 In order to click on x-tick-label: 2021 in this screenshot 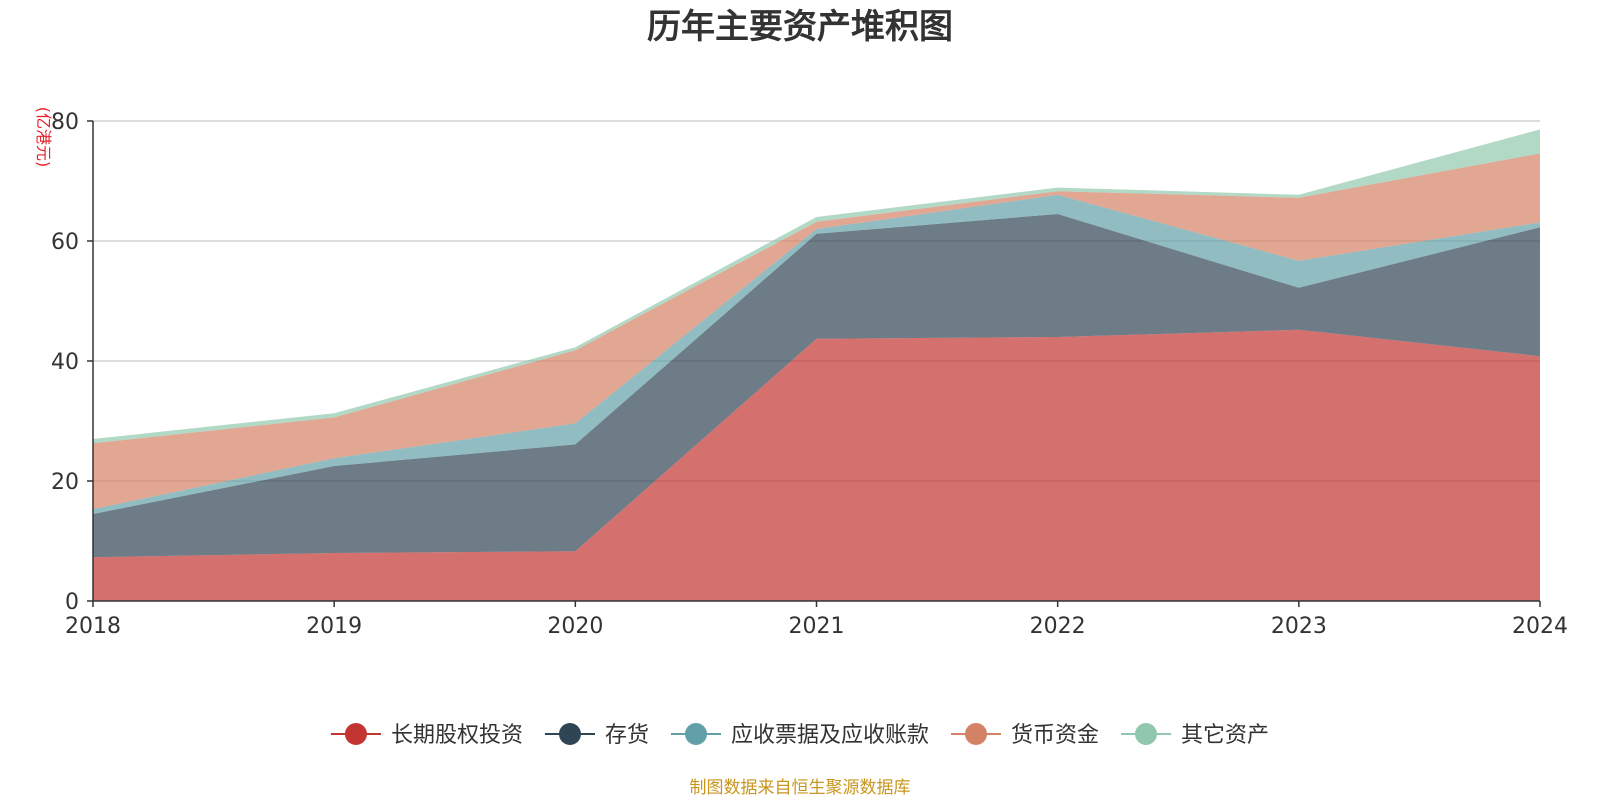, I will do `click(817, 626)`.